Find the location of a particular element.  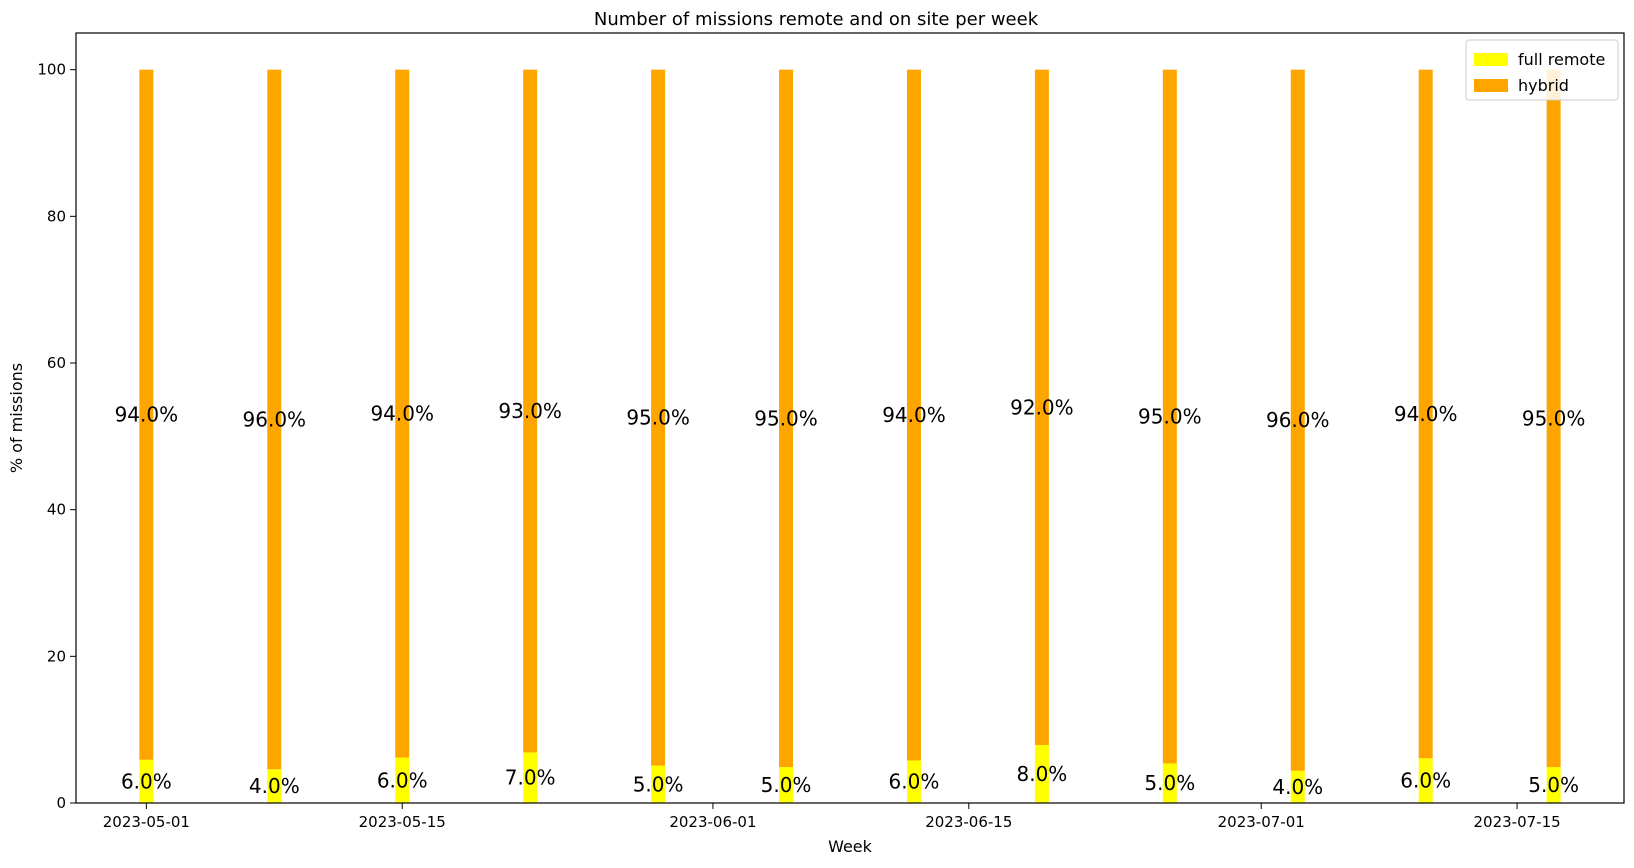

data-label-hybrid-2023-06-05: 95.0% is located at coordinates (786, 418).